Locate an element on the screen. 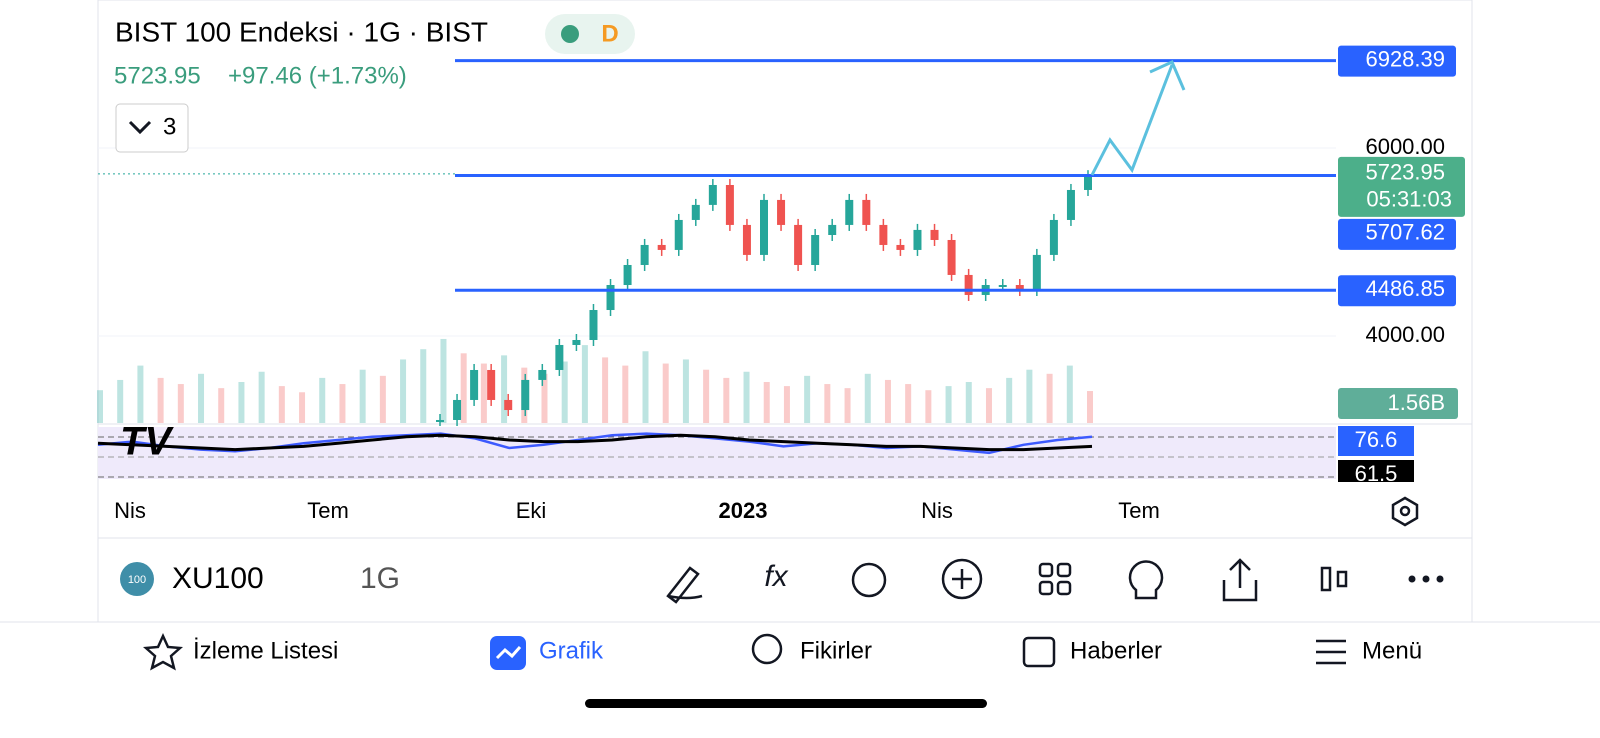  indicator-toggle is located at coordinates (152, 128).